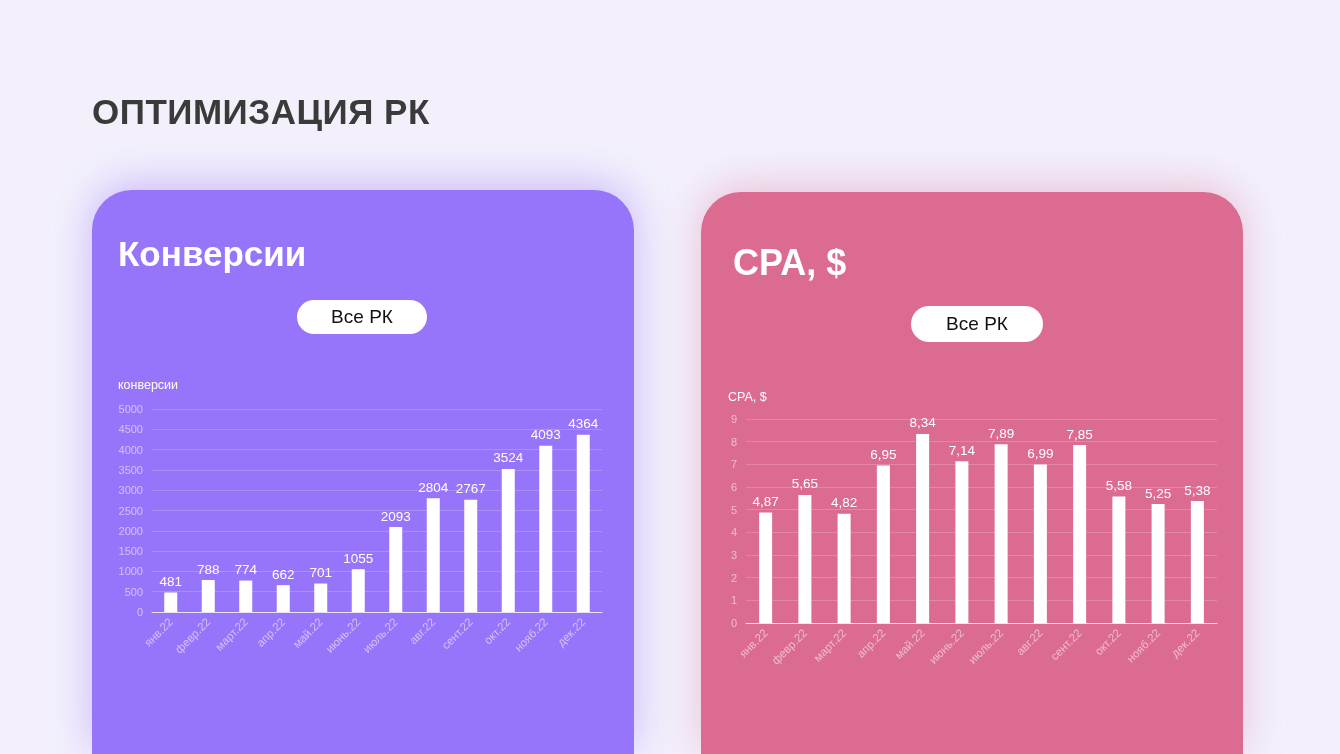 This screenshot has width=1340, height=754. What do you see at coordinates (733, 555) in the screenshot?
I see `y-tick-label: 3` at bounding box center [733, 555].